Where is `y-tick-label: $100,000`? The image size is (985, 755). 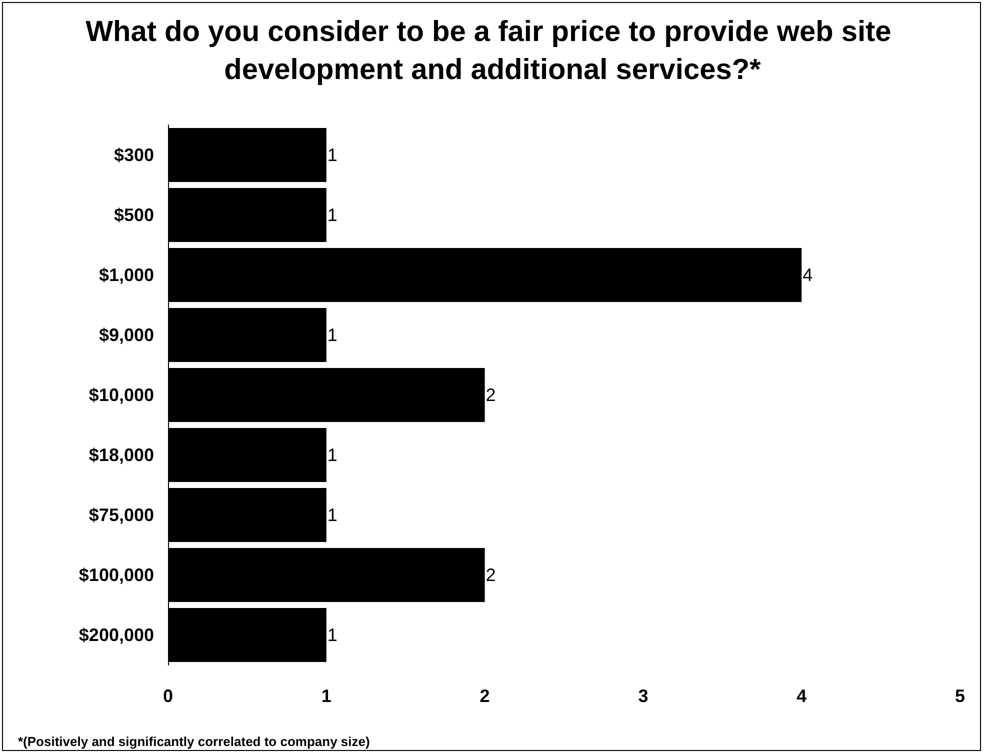
y-tick-label: $100,000 is located at coordinates (116, 575).